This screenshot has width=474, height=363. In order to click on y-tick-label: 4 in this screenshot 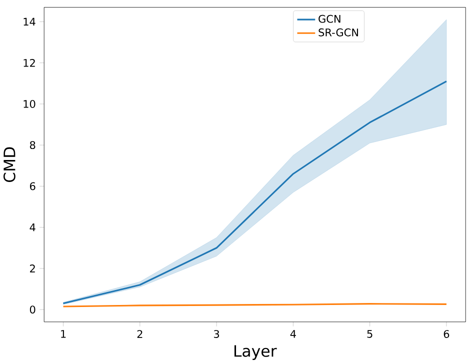, I will do `click(33, 227)`.